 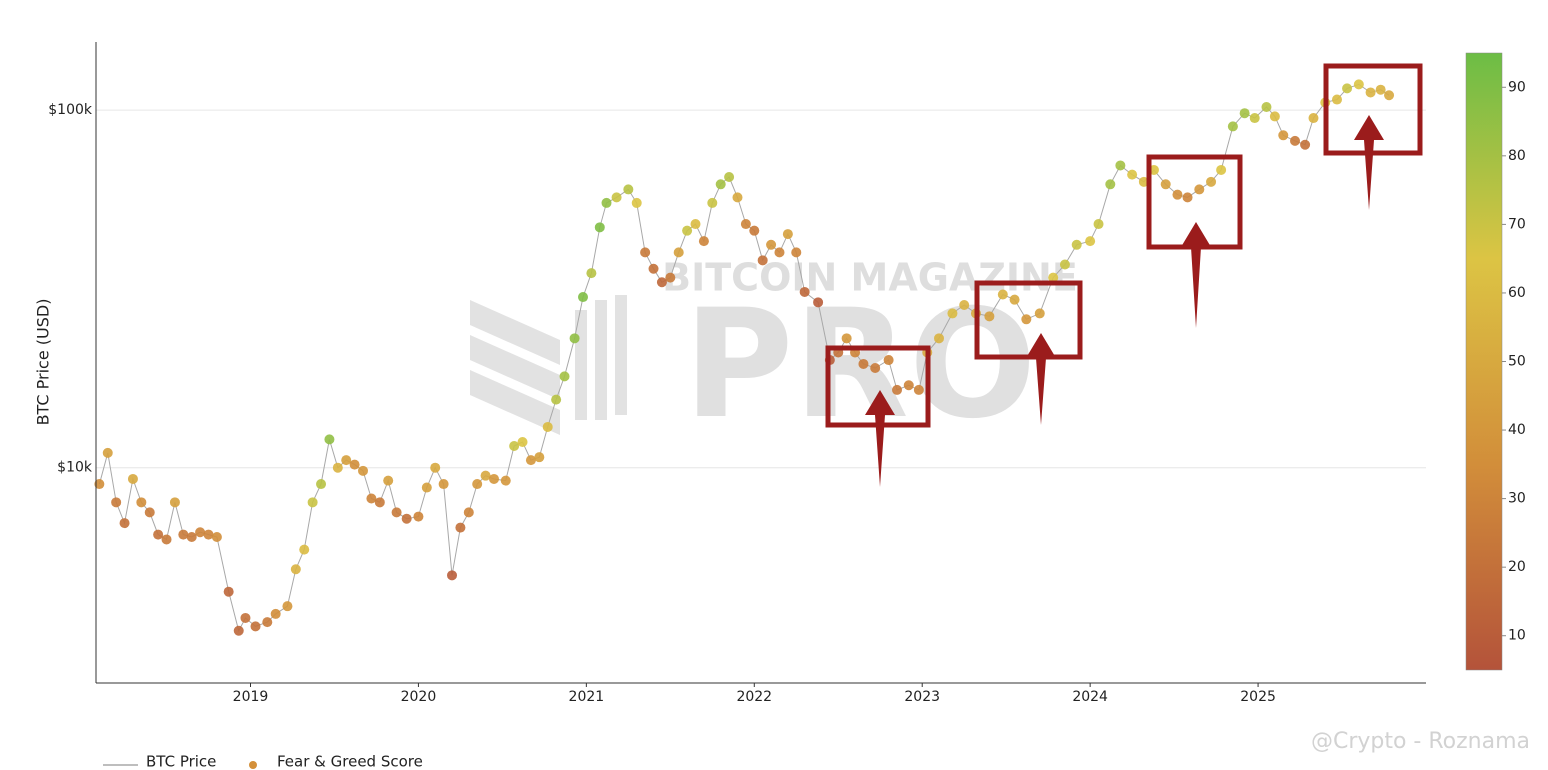 What do you see at coordinates (1517, 499) in the screenshot?
I see `colorbar-tick-label: 30` at bounding box center [1517, 499].